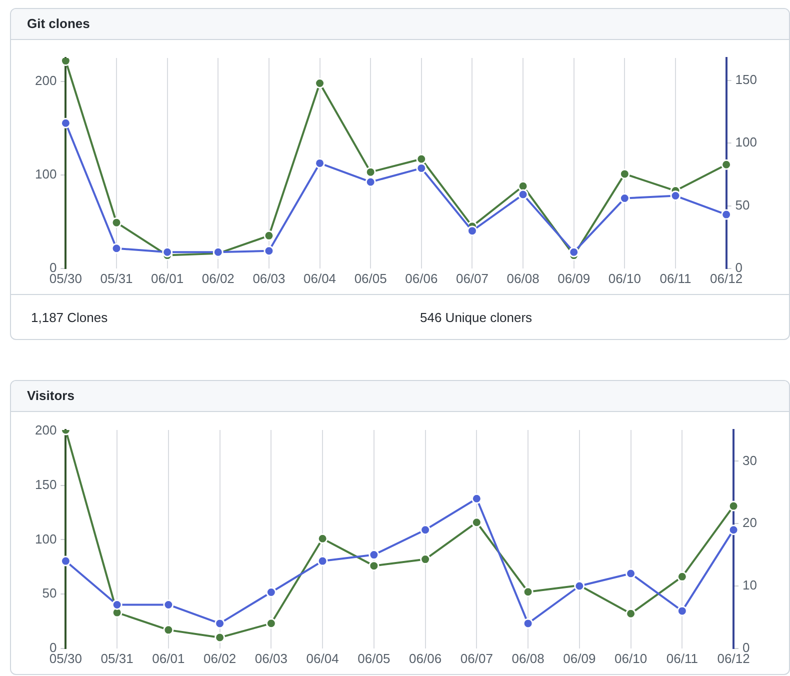 The image size is (790, 676). Describe the element at coordinates (750, 585) in the screenshot. I see `y2-tick-label: 10` at that location.